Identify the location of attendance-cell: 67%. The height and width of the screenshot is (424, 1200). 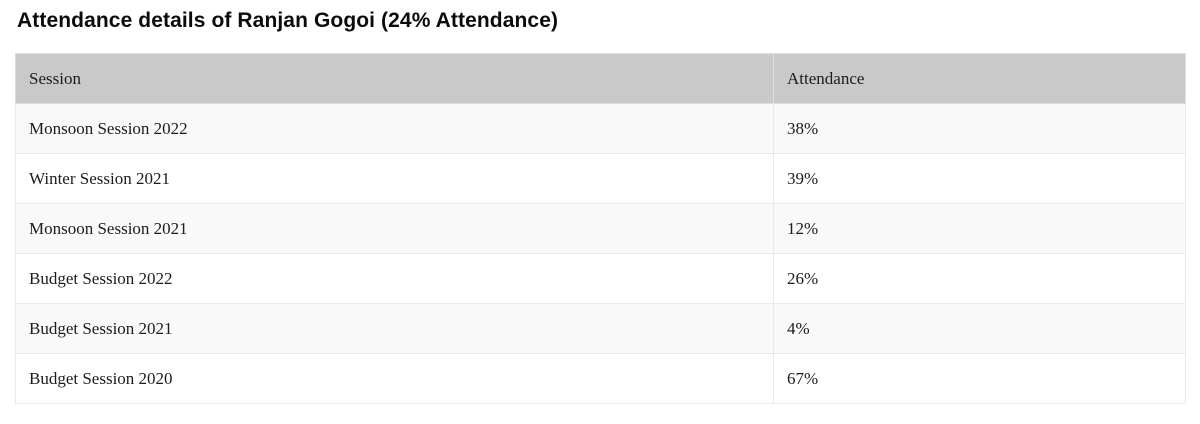
(979, 378).